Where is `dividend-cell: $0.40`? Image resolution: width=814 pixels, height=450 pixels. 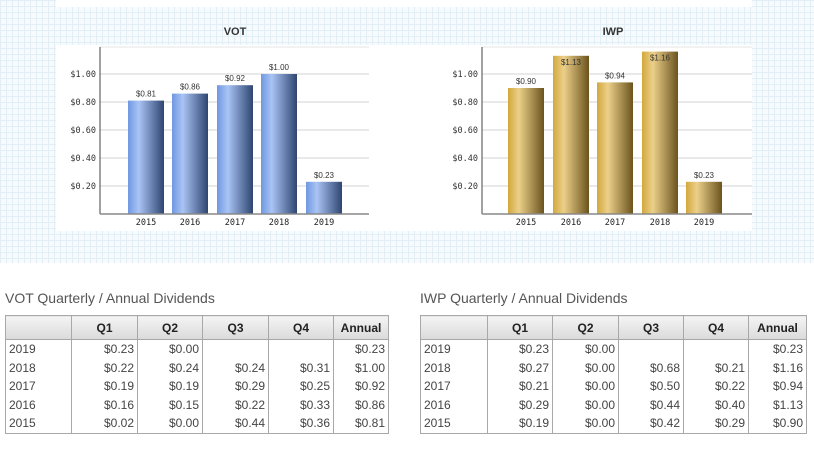
dividend-cell: $0.40 is located at coordinates (716, 404).